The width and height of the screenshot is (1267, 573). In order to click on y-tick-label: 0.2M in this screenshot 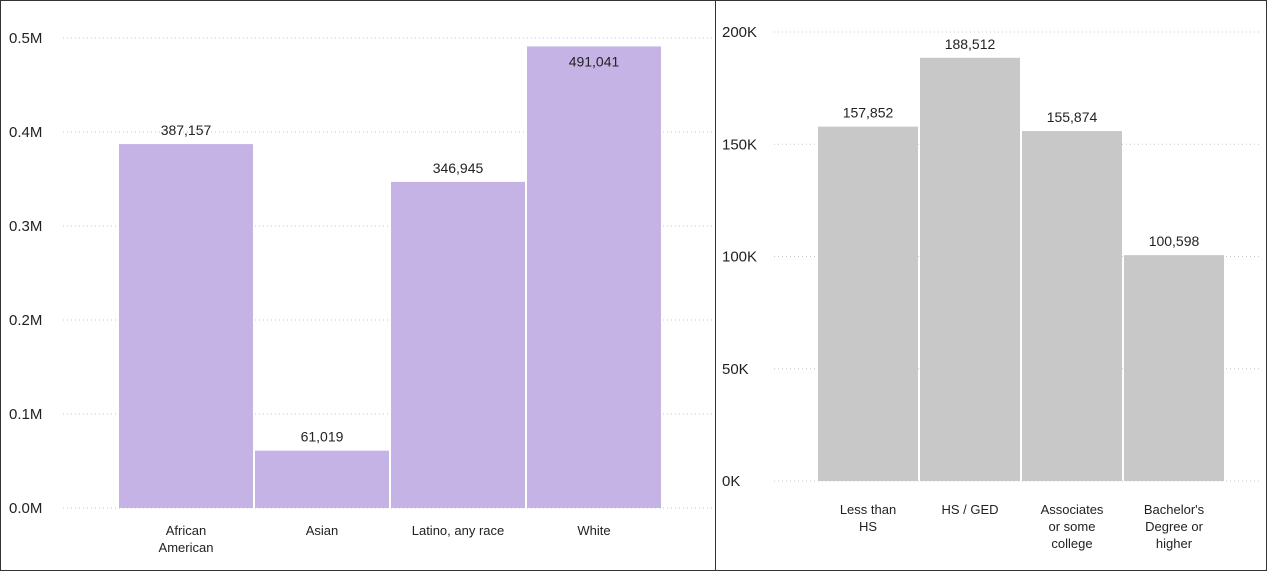, I will do `click(25, 320)`.